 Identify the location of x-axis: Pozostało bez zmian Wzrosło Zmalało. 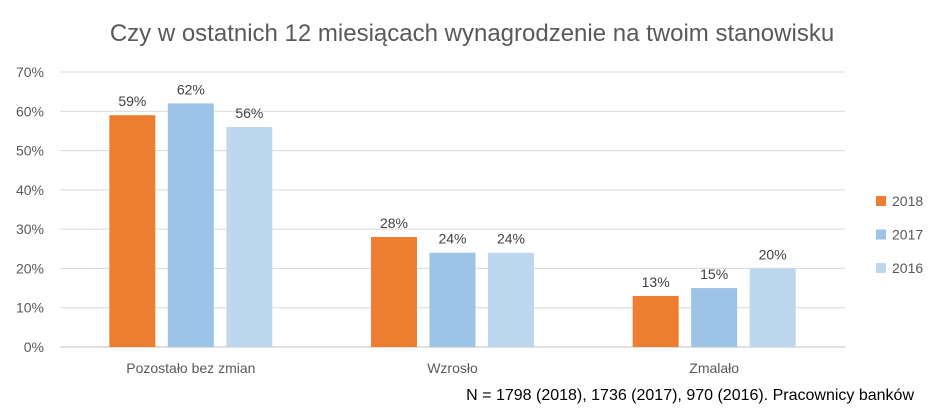
(432, 368).